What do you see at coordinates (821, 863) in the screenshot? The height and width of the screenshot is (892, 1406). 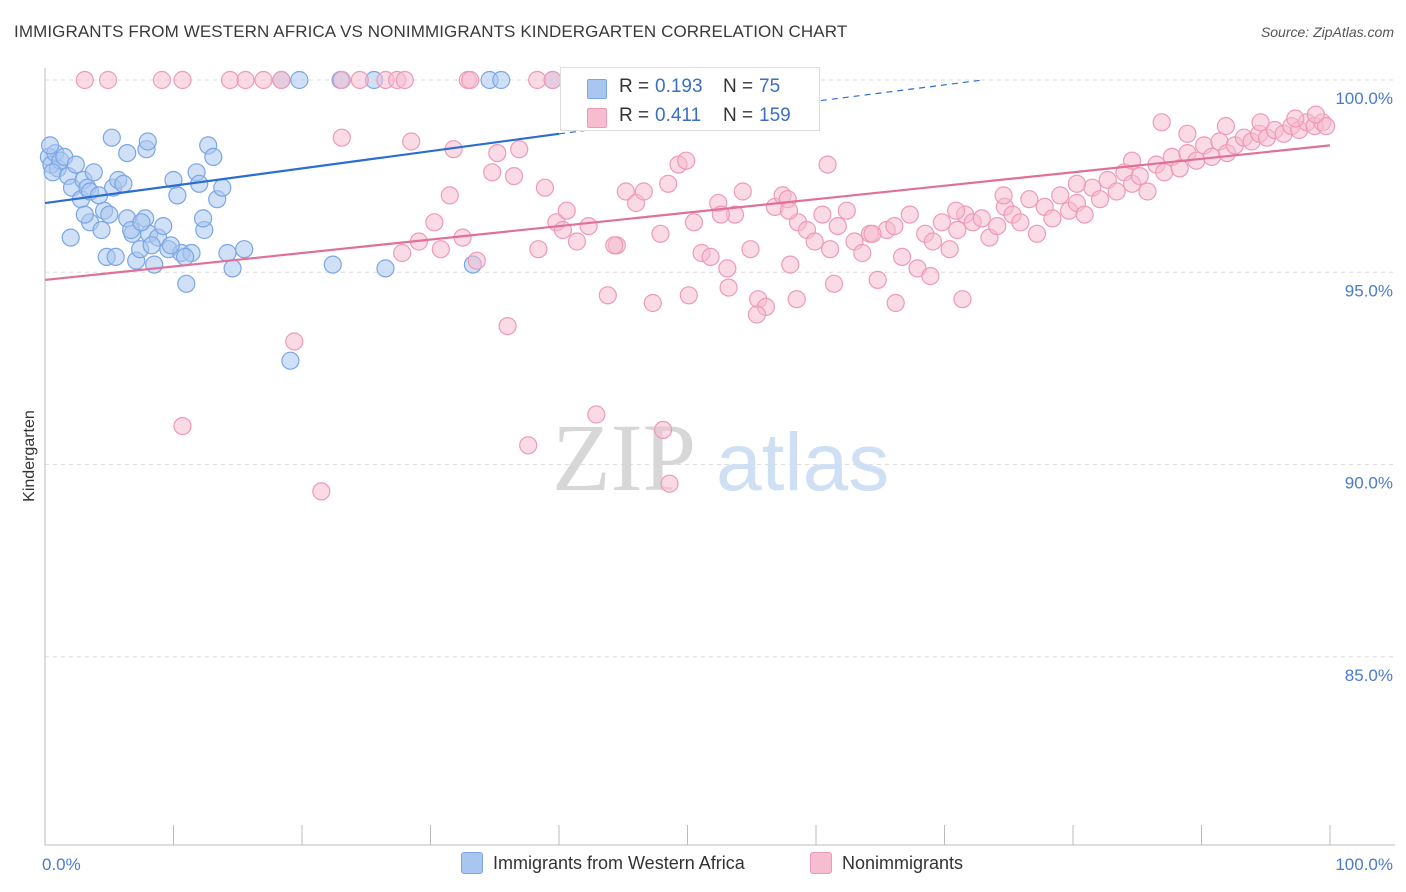 I see `bottom-legend-swatch-pink` at bounding box center [821, 863].